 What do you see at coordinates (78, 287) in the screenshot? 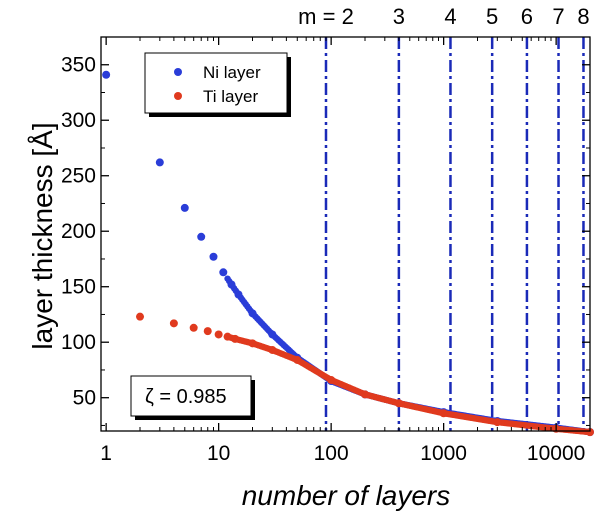
I see `y-tick-label: 150` at bounding box center [78, 287].